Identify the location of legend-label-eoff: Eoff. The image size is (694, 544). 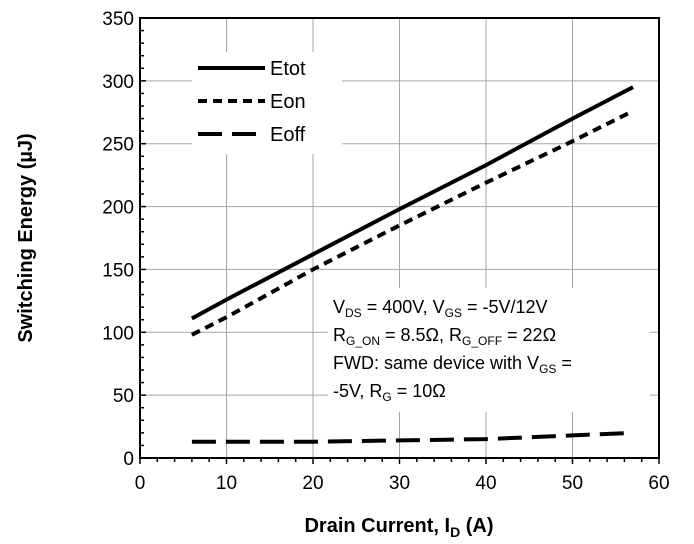
(288, 135).